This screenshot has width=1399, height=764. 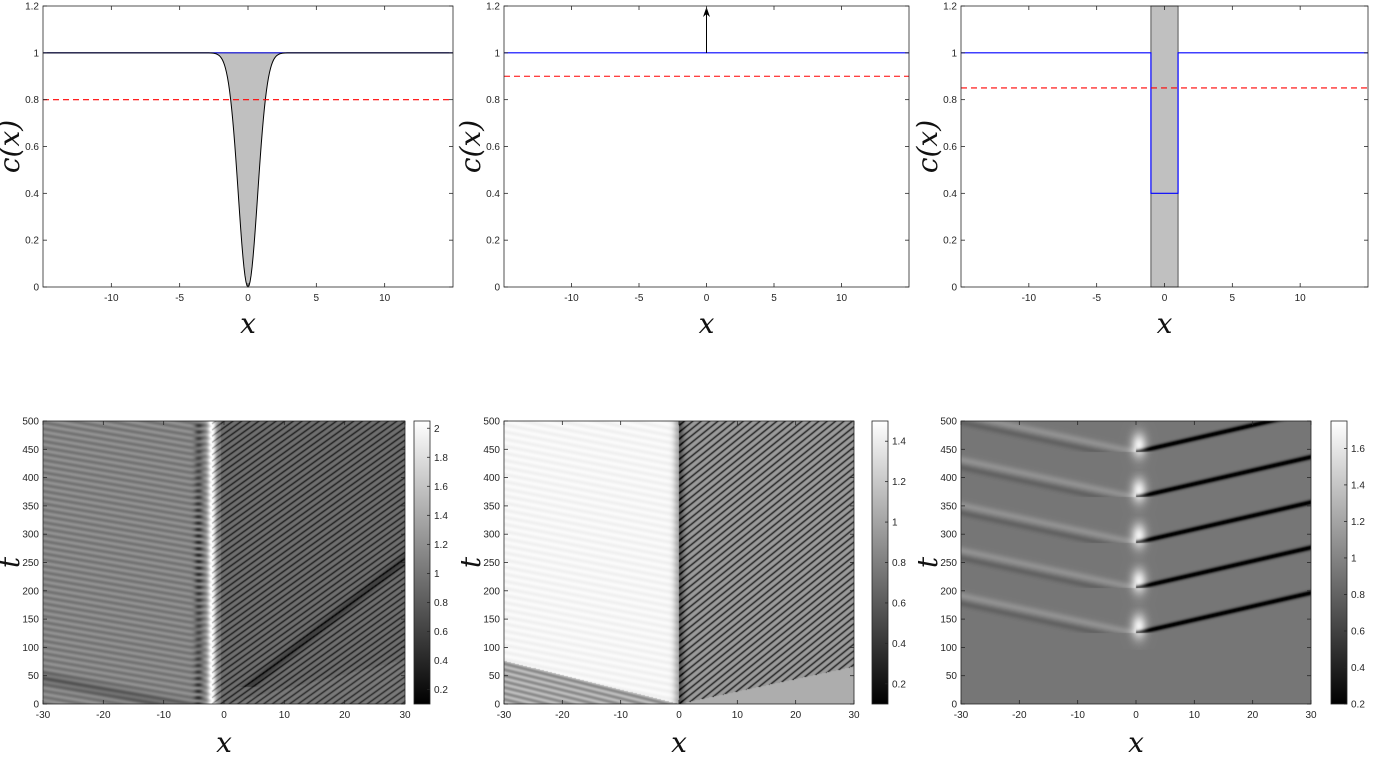 I want to click on colorbar-tick-label: 1.2, so click(x=1358, y=522).